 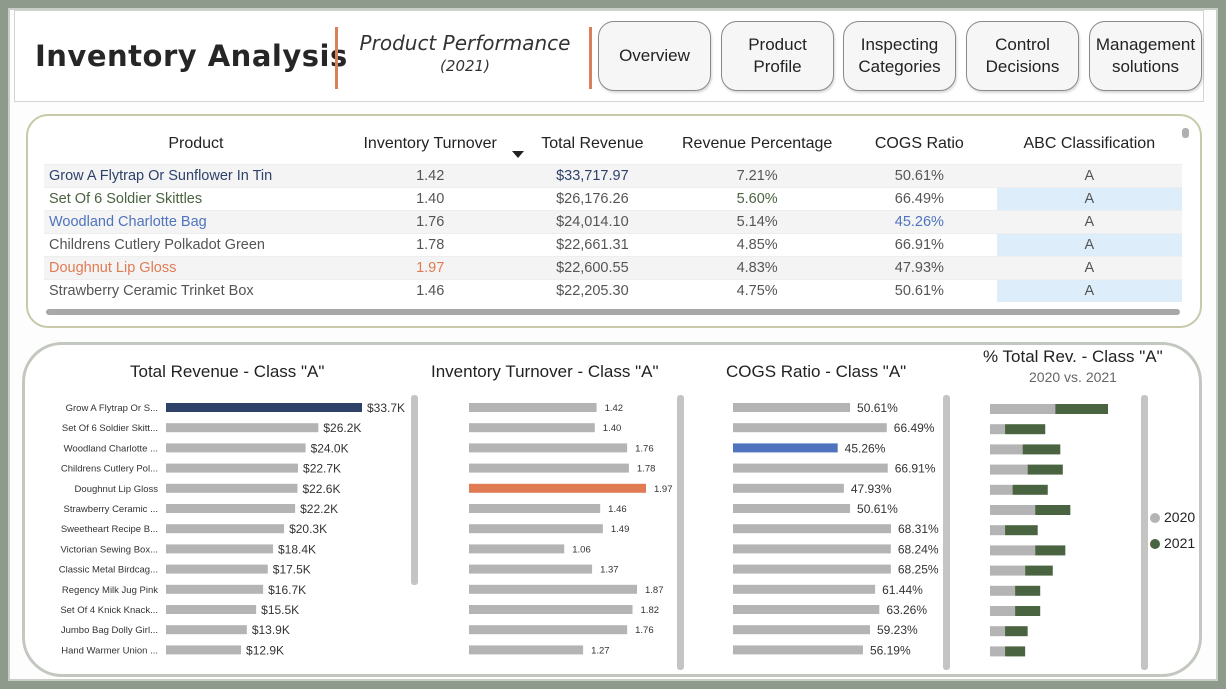 I want to click on nav-inspecting-categories-button: Inspecting Categories, so click(x=899, y=56).